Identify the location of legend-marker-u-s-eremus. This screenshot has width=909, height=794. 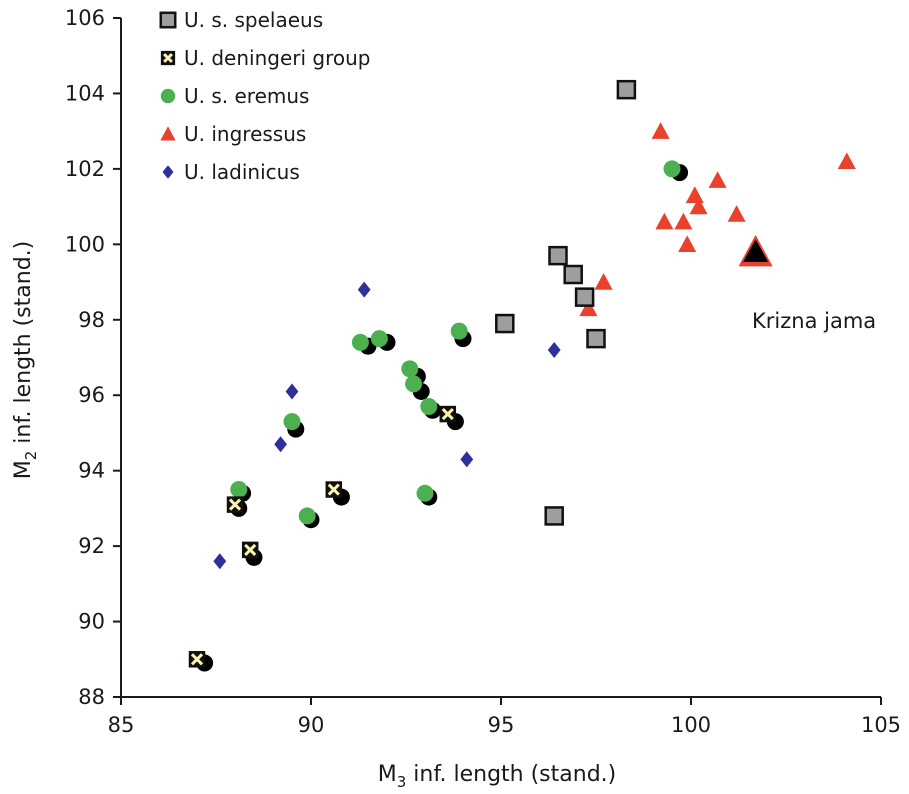
(168, 96).